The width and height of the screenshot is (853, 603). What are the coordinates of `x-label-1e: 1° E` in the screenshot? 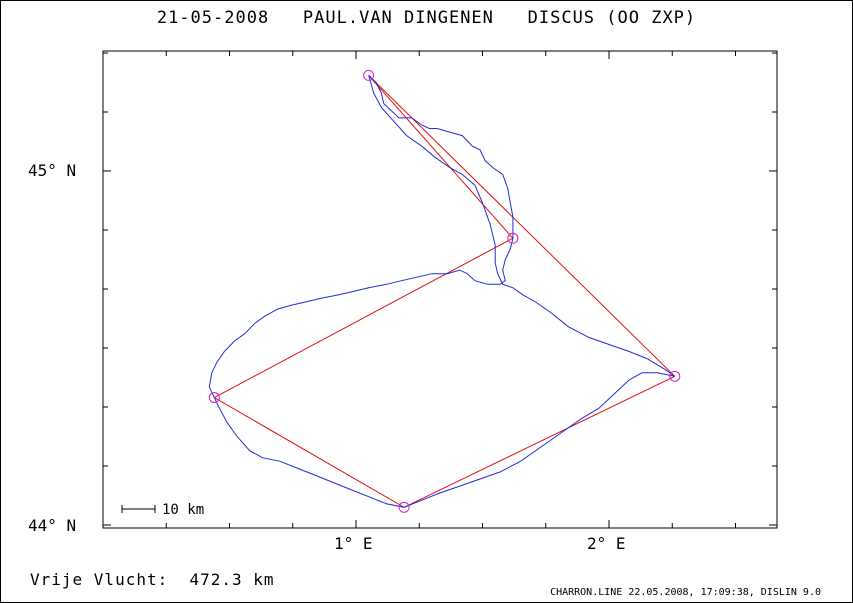 It's located at (353, 543).